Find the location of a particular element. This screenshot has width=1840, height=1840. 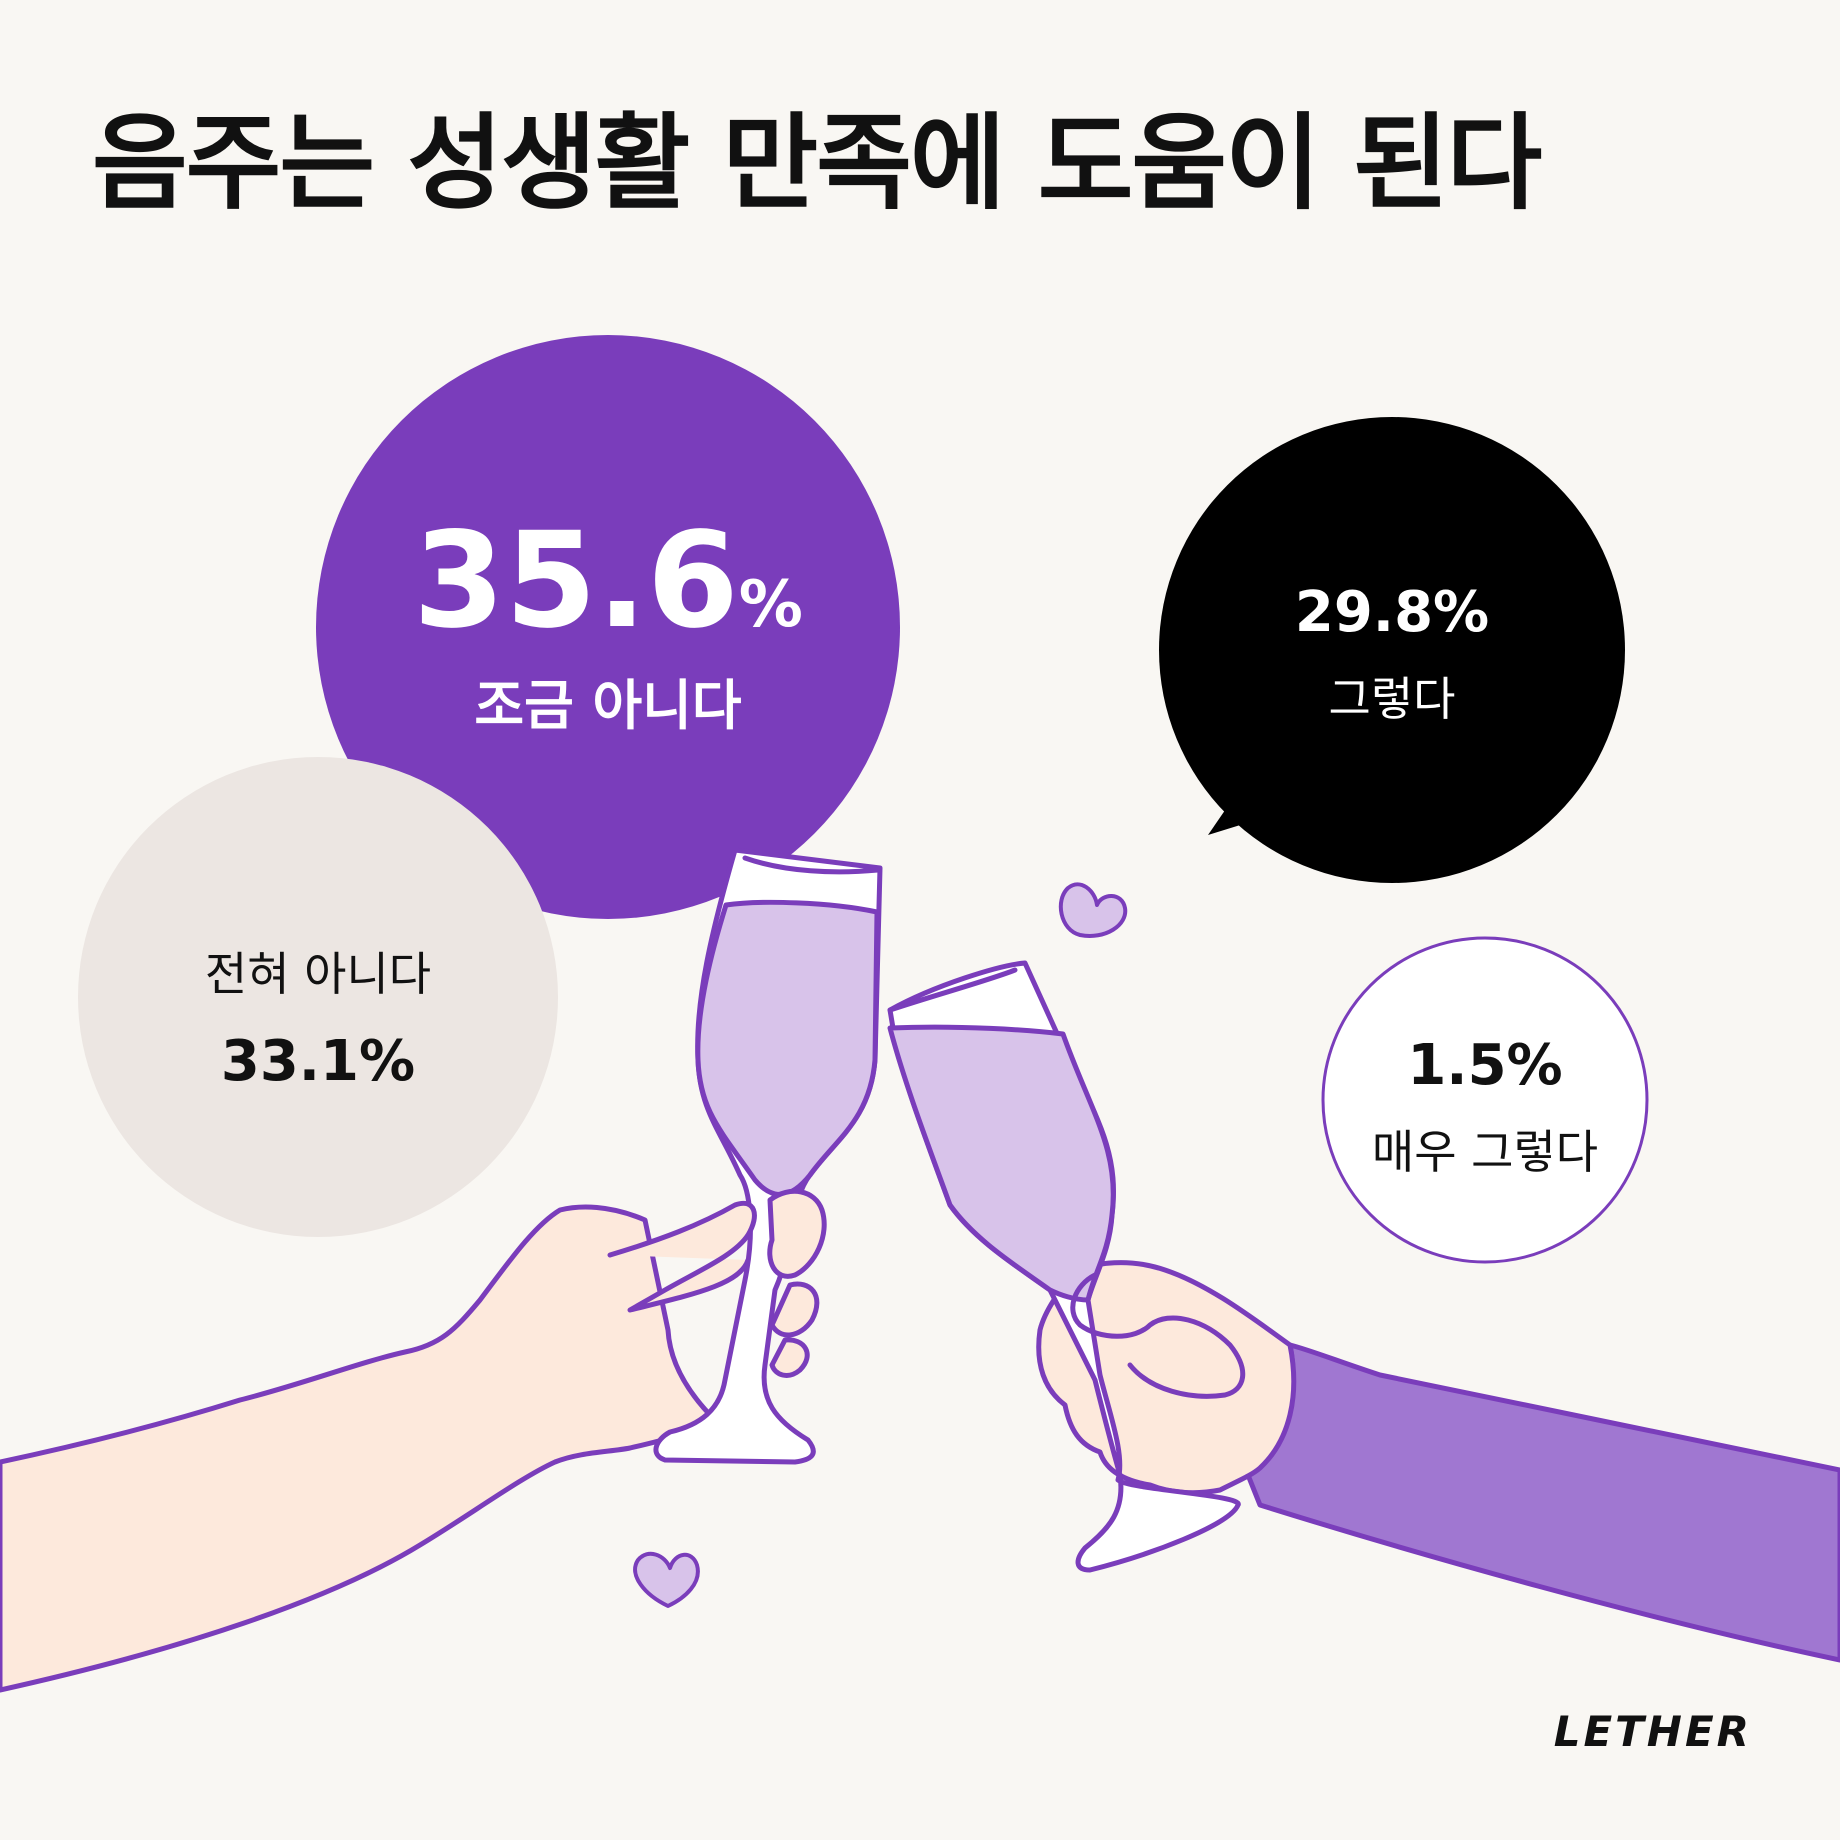

value-label: 29.8% is located at coordinates (1392, 612).